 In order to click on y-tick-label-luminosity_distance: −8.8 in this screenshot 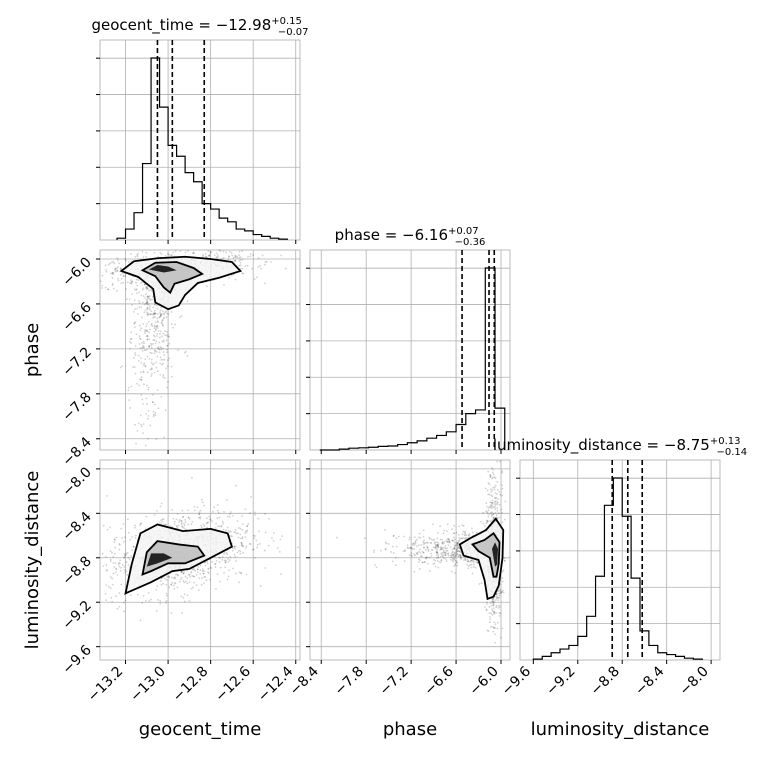, I will do `click(76, 570)`.